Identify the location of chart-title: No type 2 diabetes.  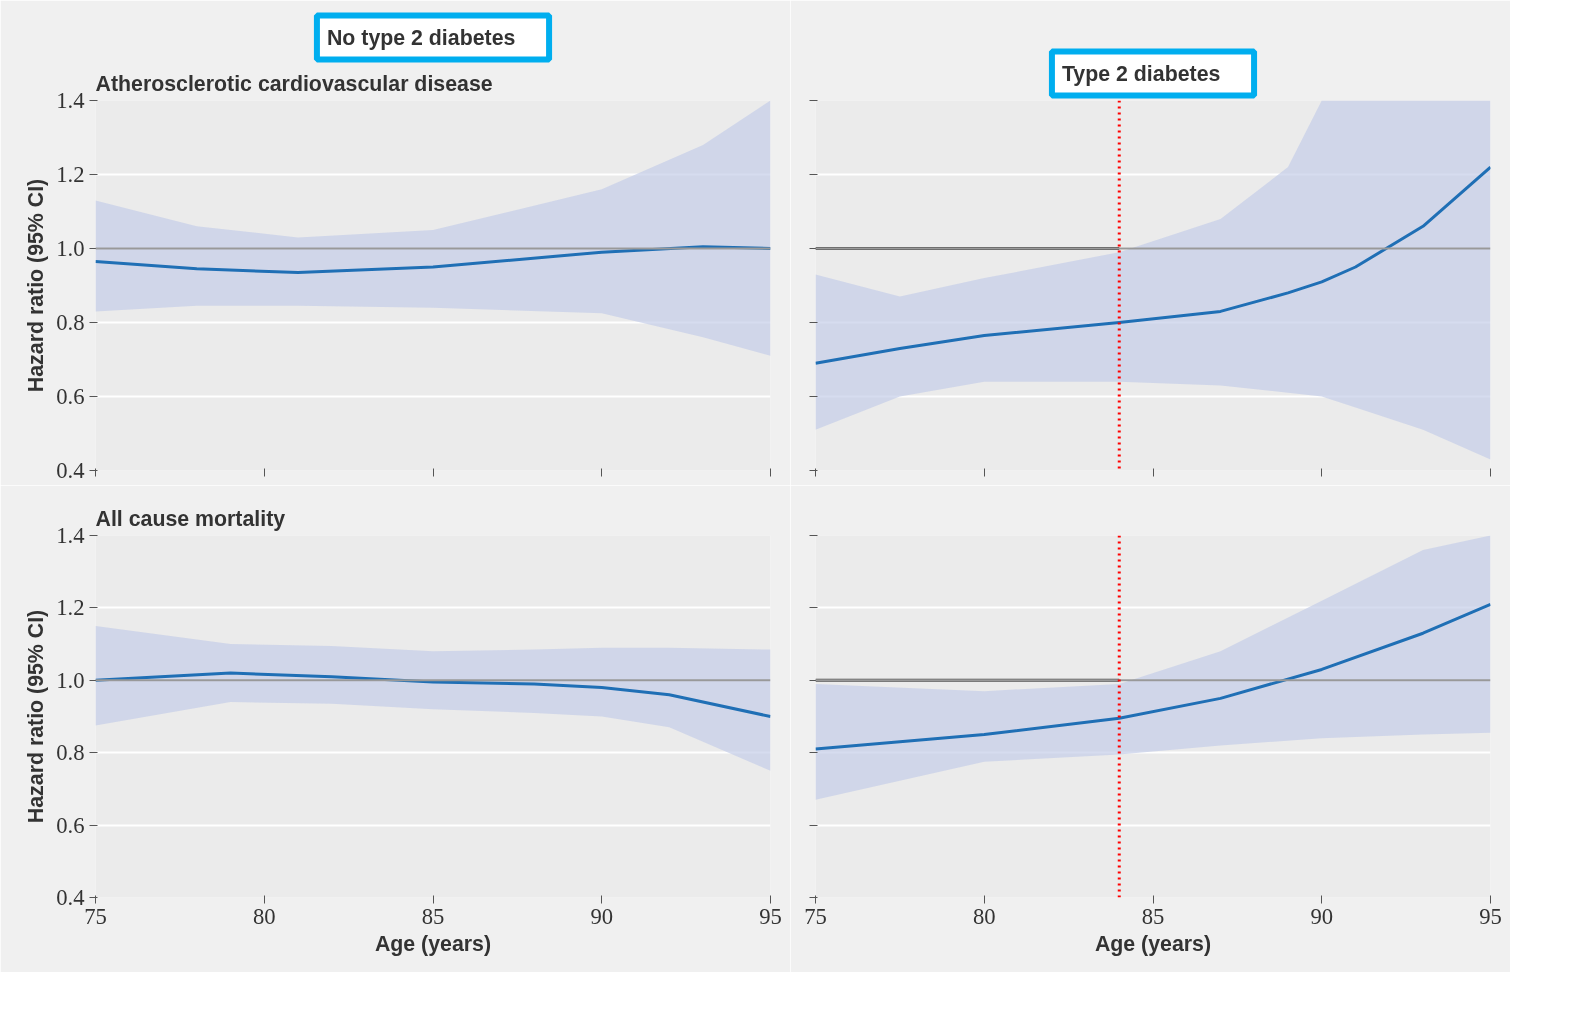
(421, 37).